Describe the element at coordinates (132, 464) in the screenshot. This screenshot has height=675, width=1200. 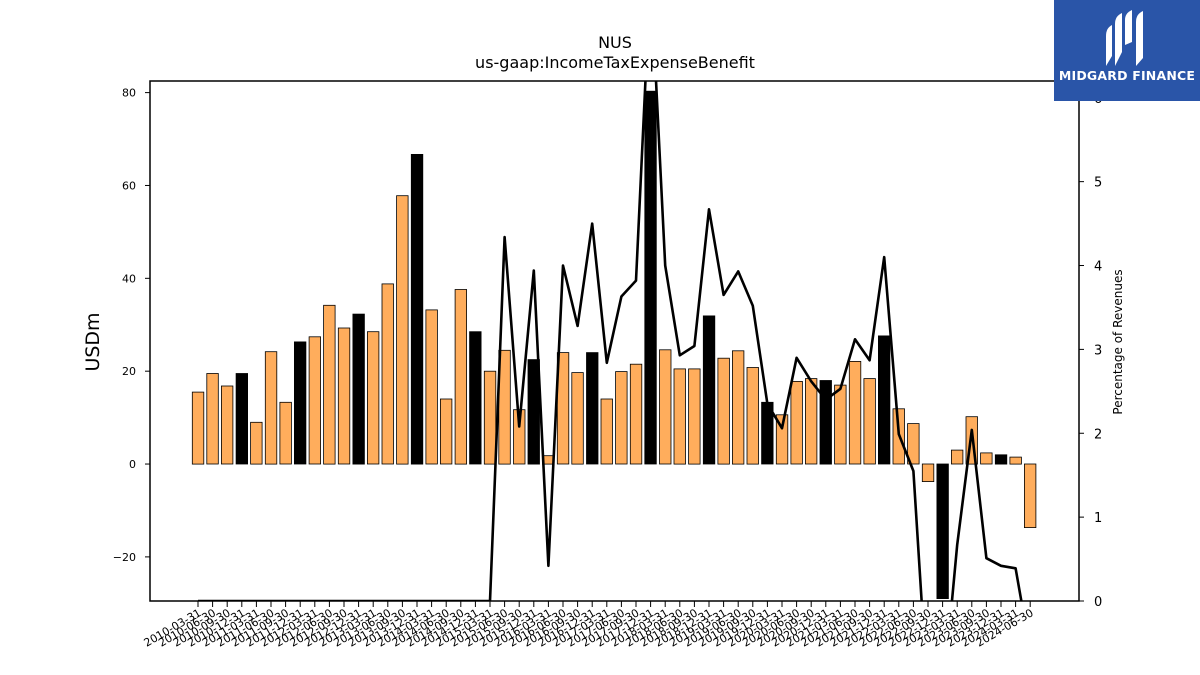
I see `y-tick-label: 0` at that location.